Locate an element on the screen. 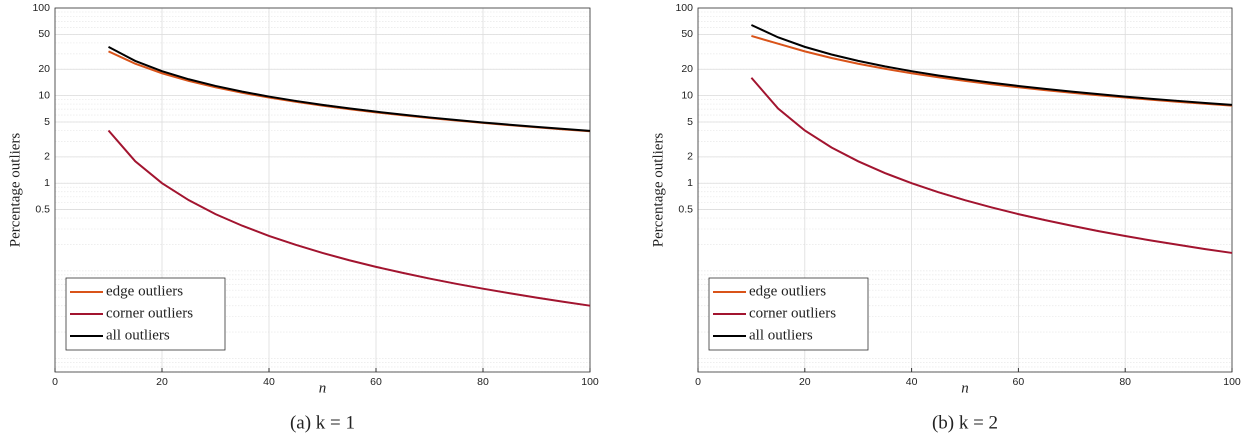 The height and width of the screenshot is (441, 1255). caption: (b) k = 2 is located at coordinates (965, 422).